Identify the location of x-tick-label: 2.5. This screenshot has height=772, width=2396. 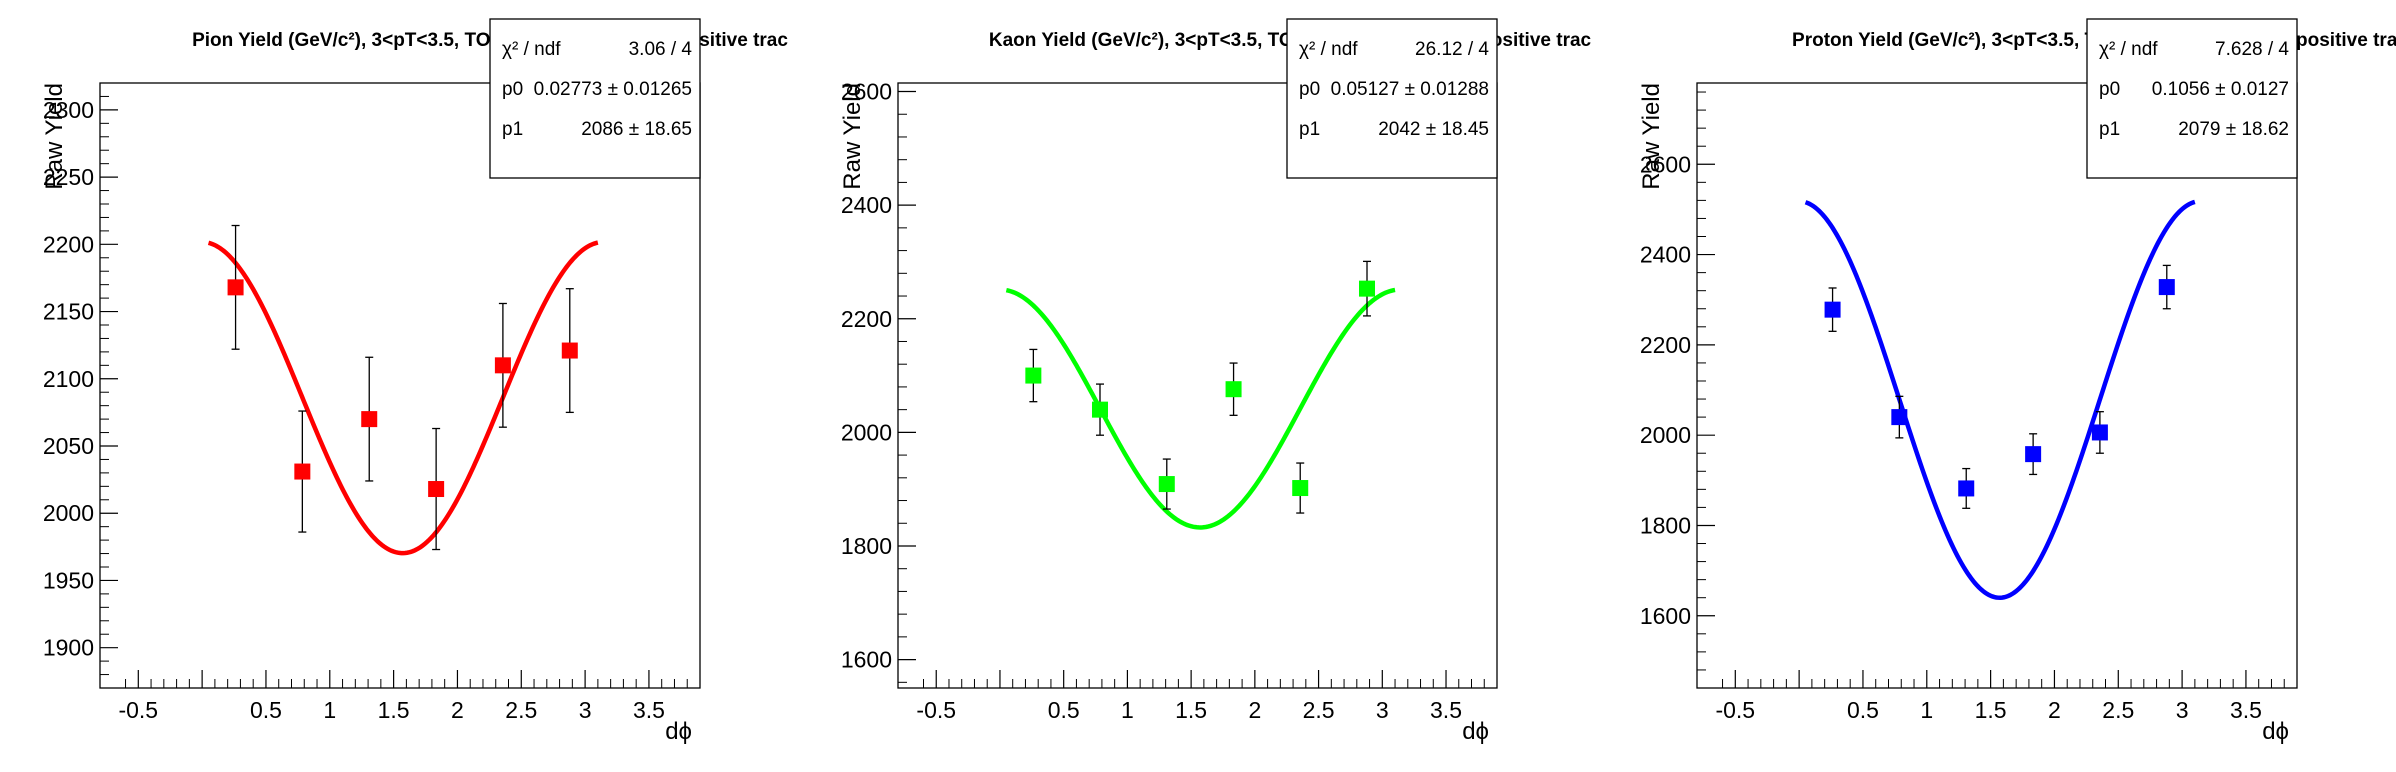
(2118, 710).